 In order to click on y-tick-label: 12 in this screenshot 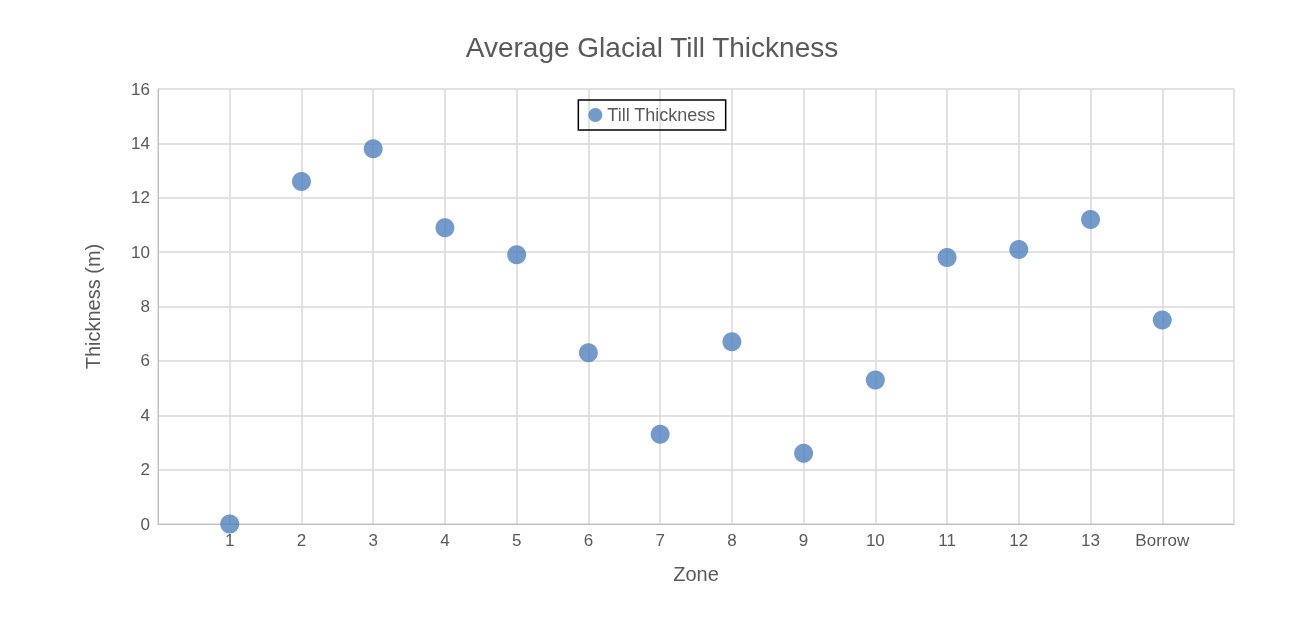, I will do `click(140, 198)`.